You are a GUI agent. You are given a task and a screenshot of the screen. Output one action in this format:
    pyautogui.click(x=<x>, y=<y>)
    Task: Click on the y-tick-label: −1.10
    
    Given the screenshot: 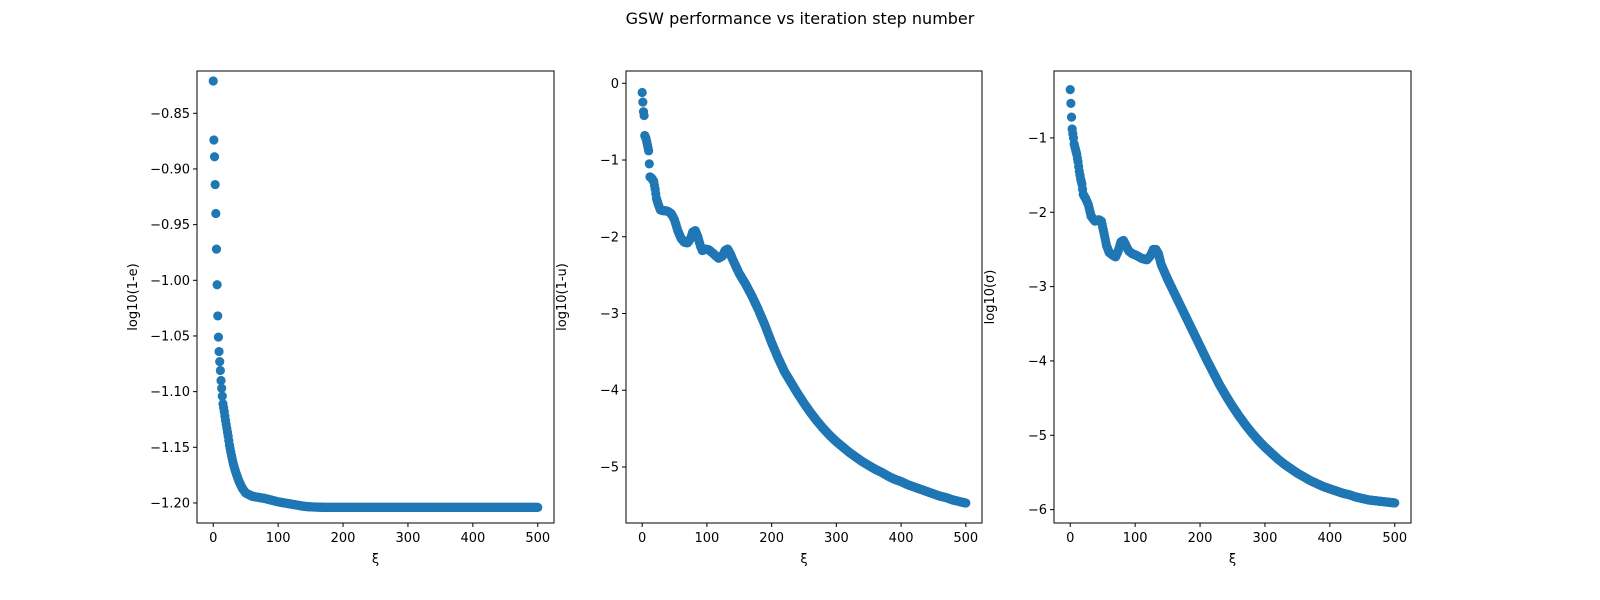 What is the action you would take?
    pyautogui.click(x=170, y=392)
    